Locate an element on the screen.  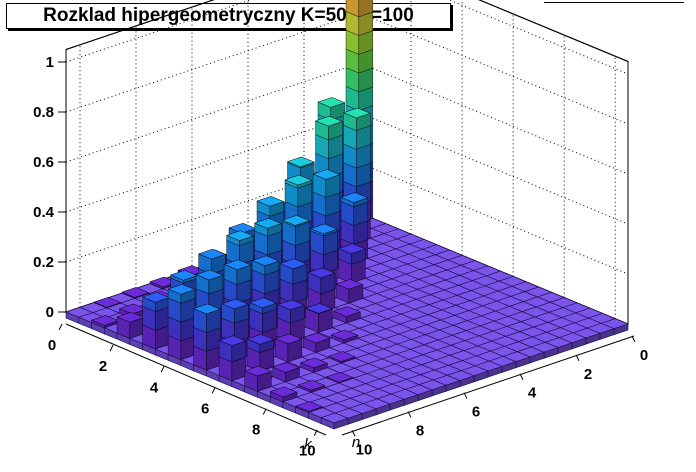
z-tick-label: 0.4 is located at coordinates (44, 212).